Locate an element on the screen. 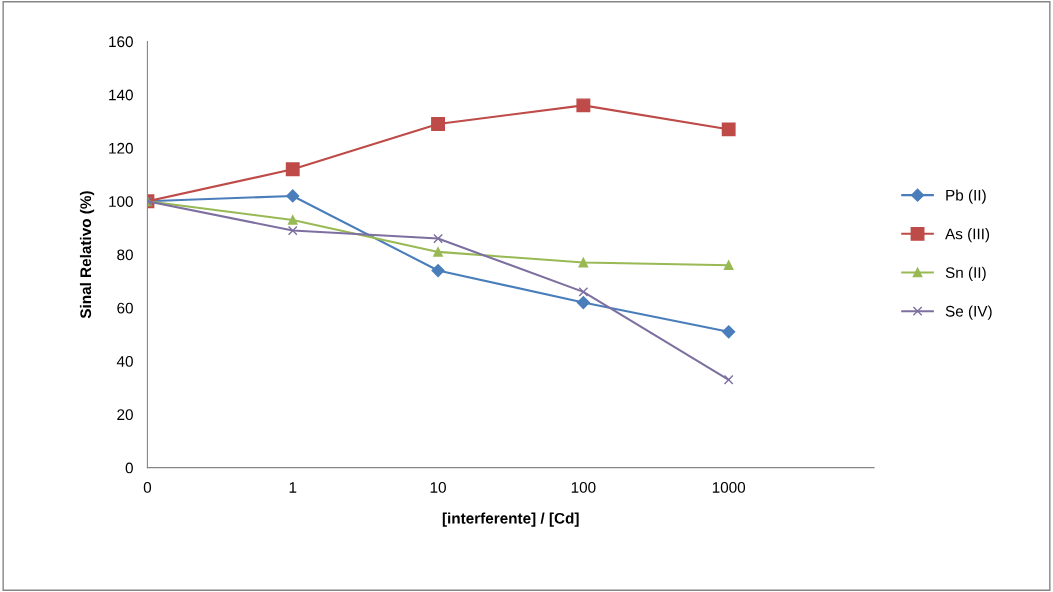 The image size is (1053, 592). legend-label: Pb (II) is located at coordinates (966, 196).